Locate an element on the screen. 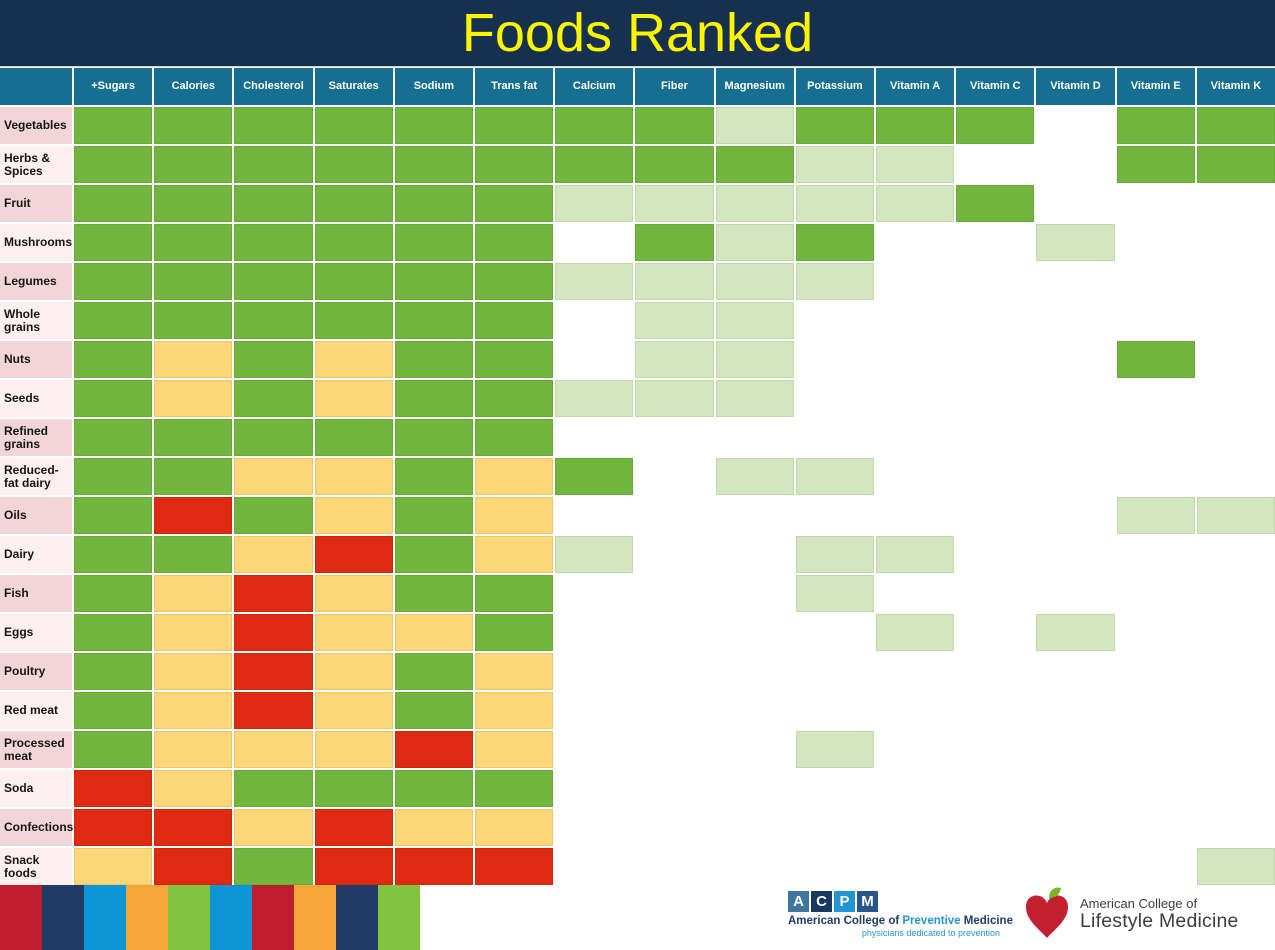 The height and width of the screenshot is (950, 1275). column-header-saturates: Saturates is located at coordinates (353, 86).